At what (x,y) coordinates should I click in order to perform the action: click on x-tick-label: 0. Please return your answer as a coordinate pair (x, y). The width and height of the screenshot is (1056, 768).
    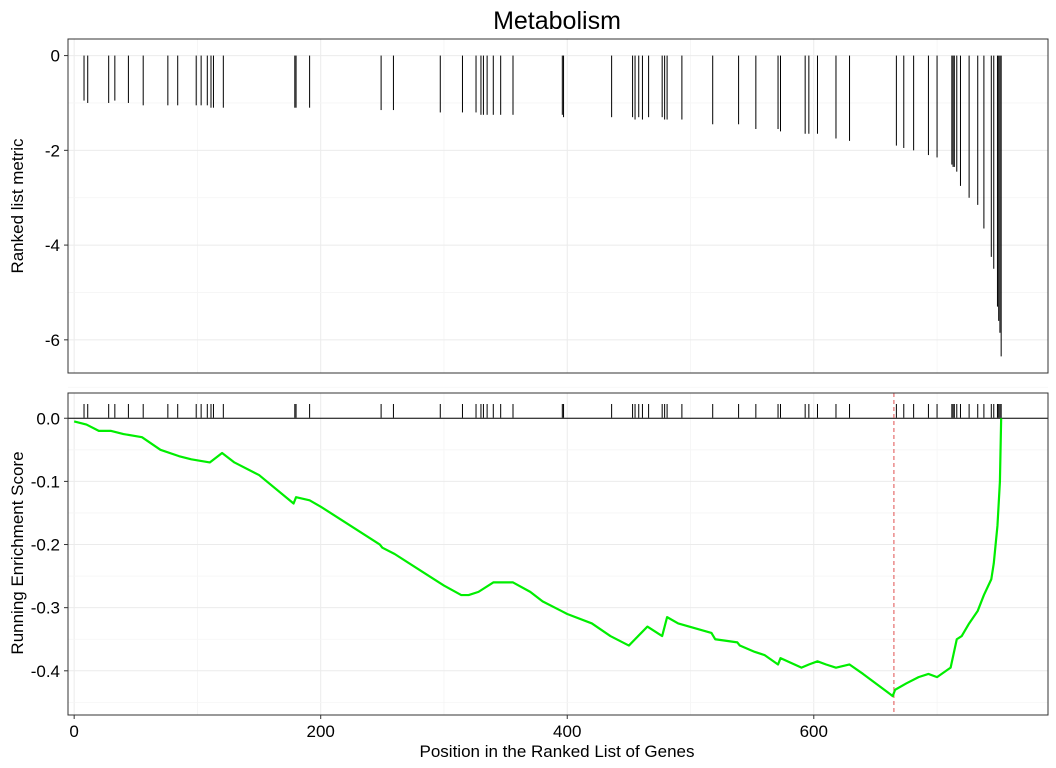
    Looking at the image, I should click on (73, 731).